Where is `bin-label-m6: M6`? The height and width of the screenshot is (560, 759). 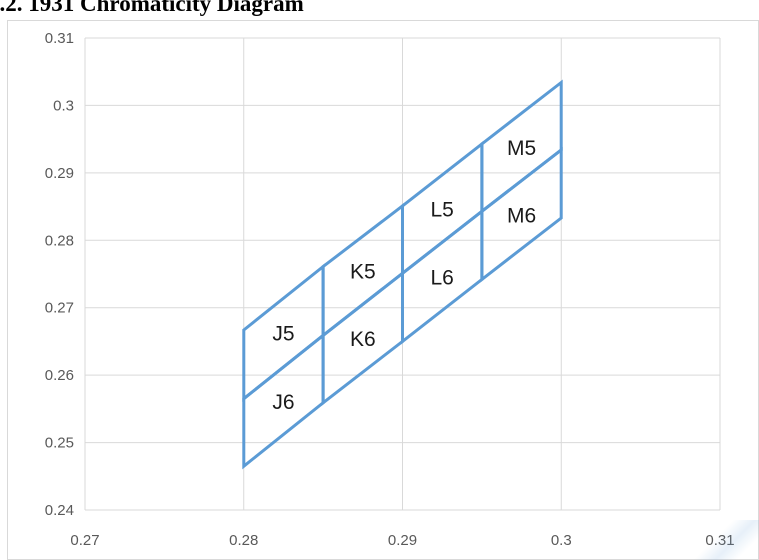
bin-label-m6: M6 is located at coordinates (521, 216).